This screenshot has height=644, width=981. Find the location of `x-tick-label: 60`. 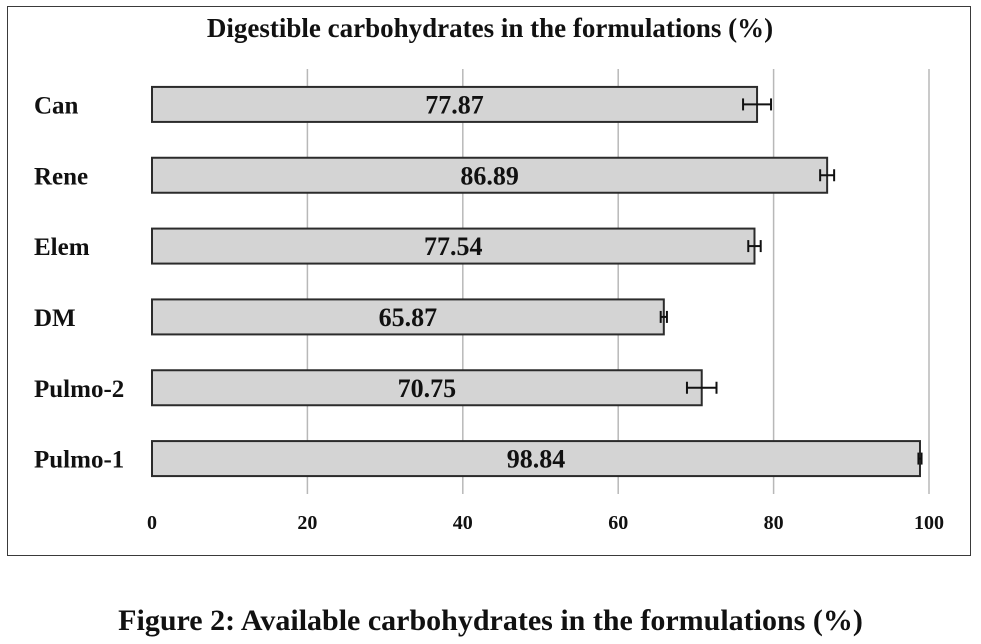

x-tick-label: 60 is located at coordinates (618, 523).